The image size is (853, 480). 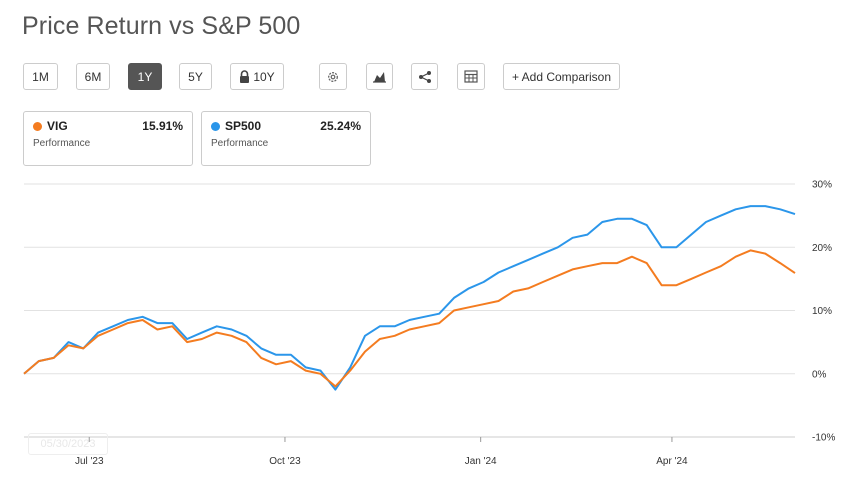 I want to click on range-6m-button: 6M, so click(x=93, y=76).